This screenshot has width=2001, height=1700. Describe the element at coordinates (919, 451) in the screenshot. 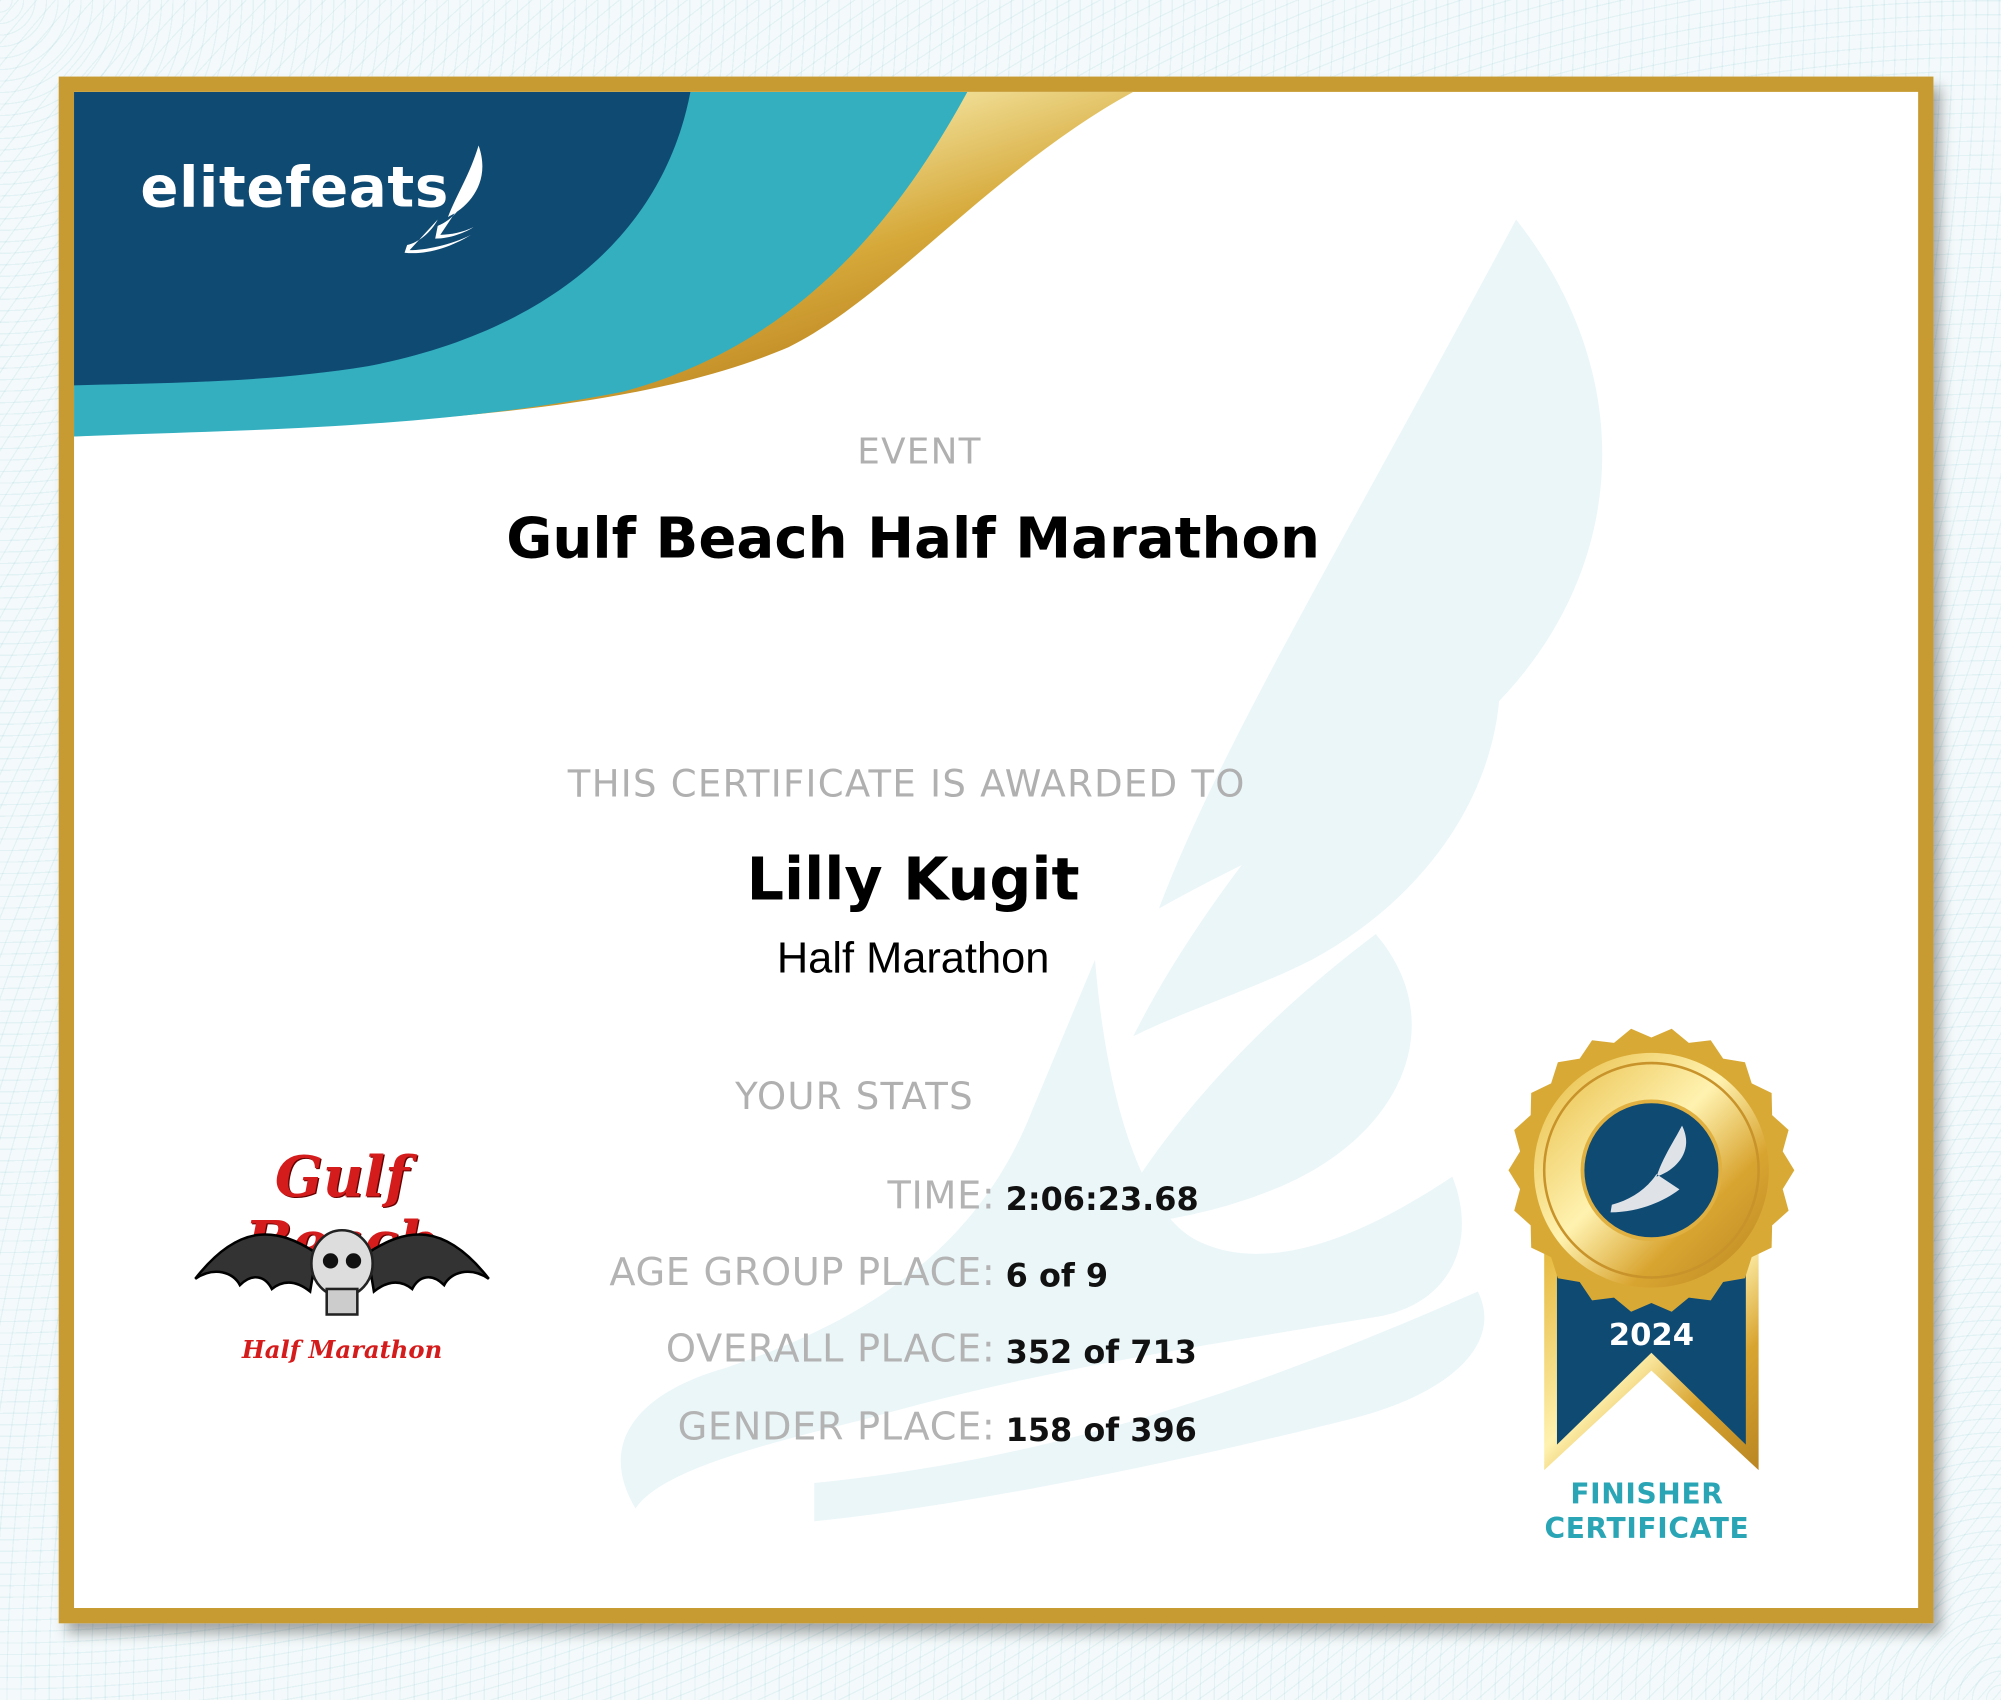

I see `event-label: EVENT` at that location.